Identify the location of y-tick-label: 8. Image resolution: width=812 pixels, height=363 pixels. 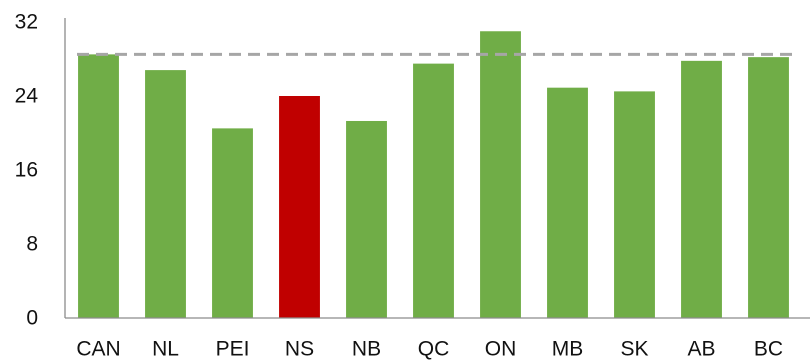
(32, 244).